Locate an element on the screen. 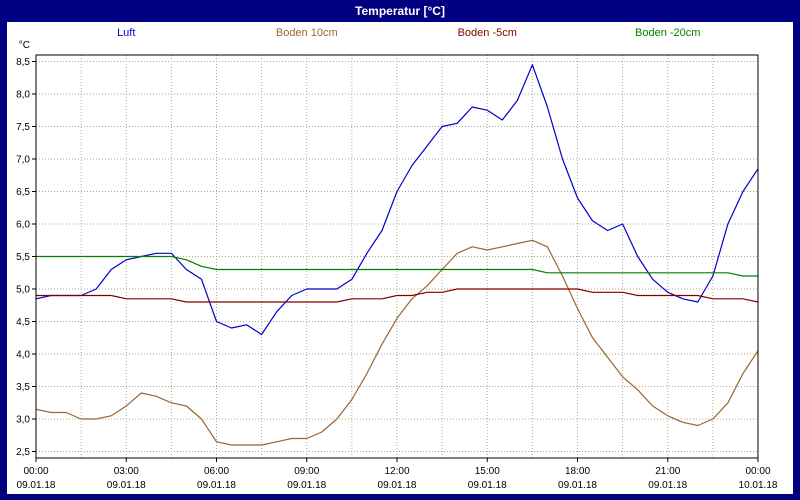  y-tick-label: 6,0 is located at coordinates (23, 225).